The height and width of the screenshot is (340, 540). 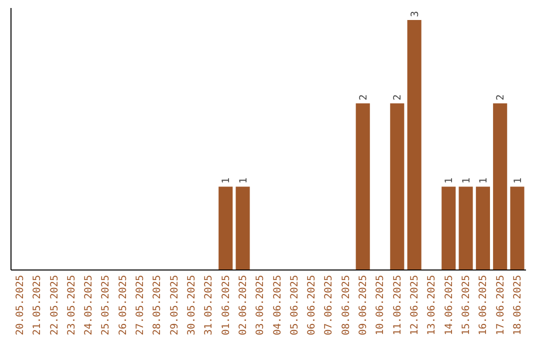 I want to click on x-tick-label: 10.06.2025, so click(x=380, y=305).